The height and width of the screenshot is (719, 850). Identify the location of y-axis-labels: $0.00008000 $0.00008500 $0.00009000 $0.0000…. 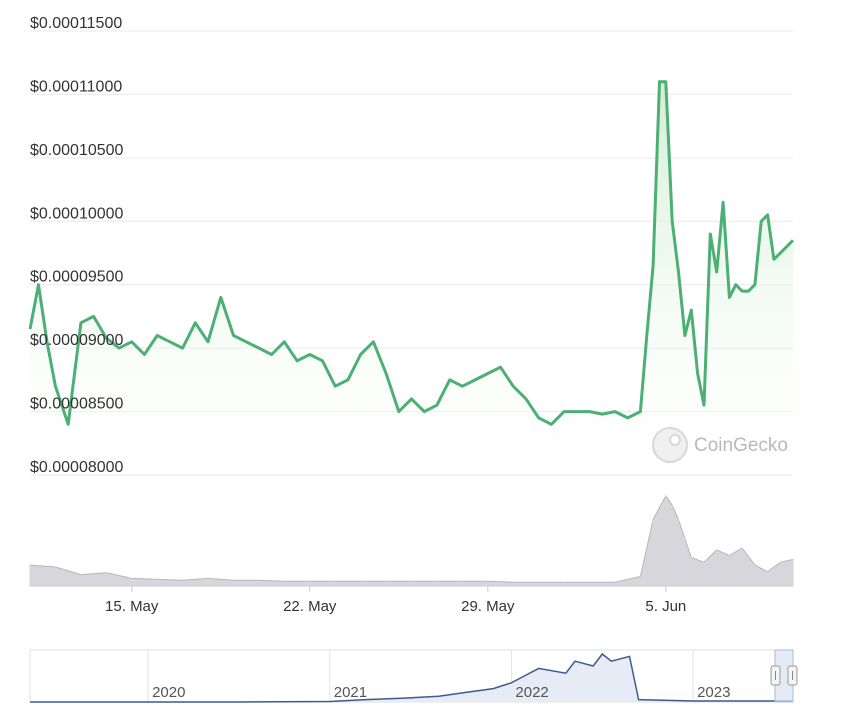
(77, 245).